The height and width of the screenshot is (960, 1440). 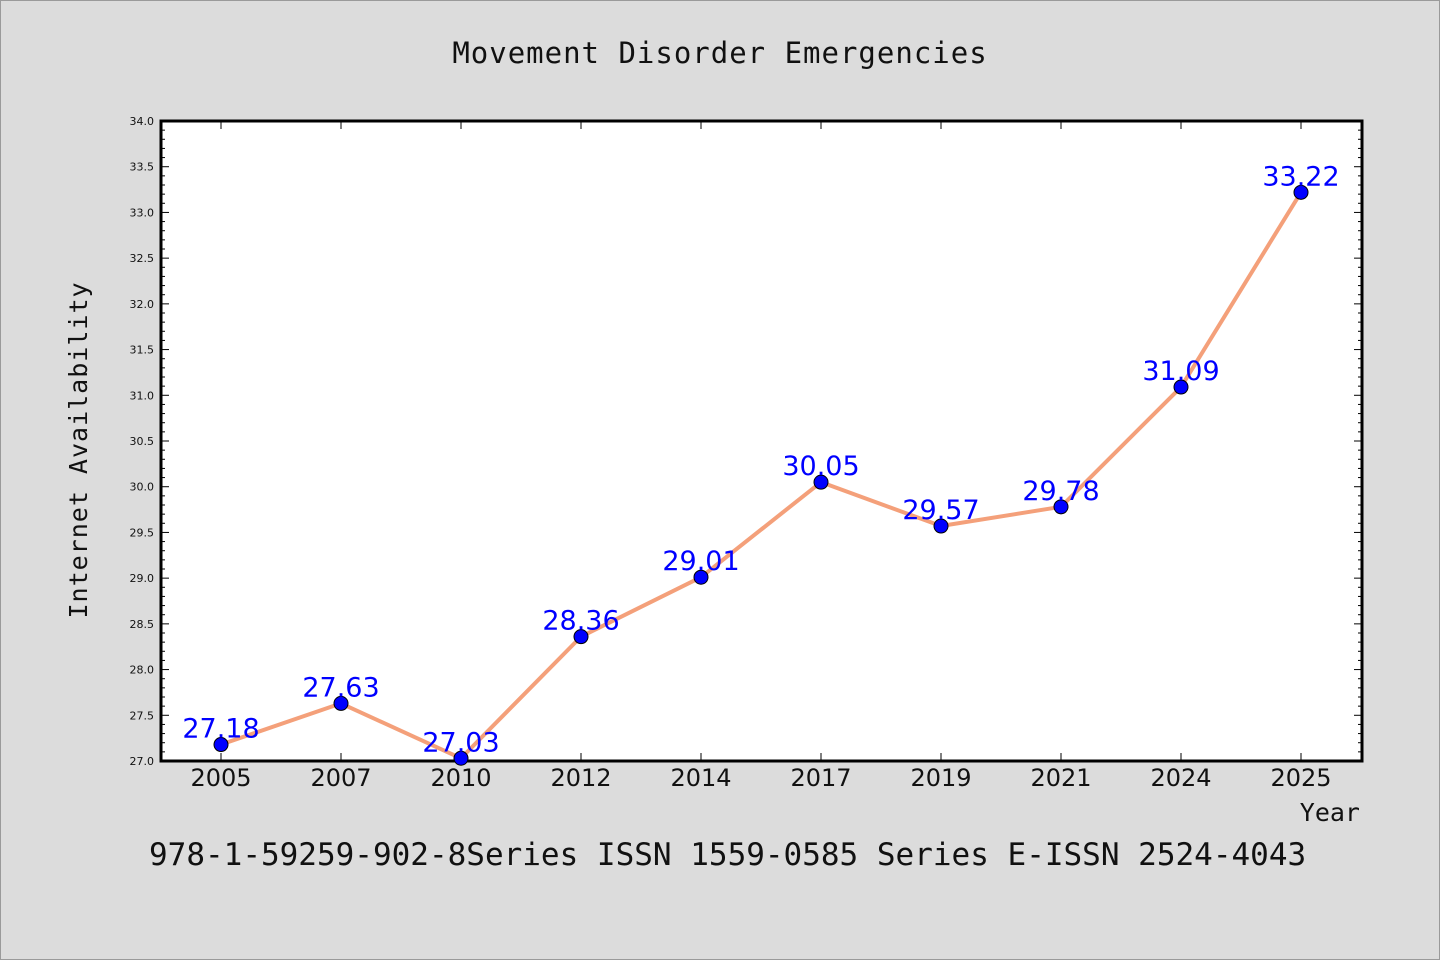 What do you see at coordinates (78, 449) in the screenshot?
I see `y-axis-label: Internet Availability` at bounding box center [78, 449].